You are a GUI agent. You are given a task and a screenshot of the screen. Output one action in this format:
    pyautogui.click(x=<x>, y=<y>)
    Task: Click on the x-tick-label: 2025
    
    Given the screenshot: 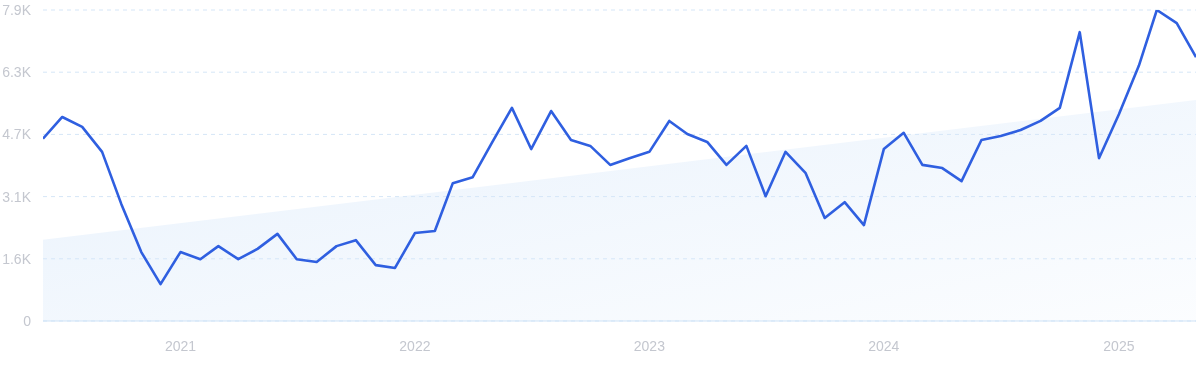 What is the action you would take?
    pyautogui.click(x=1119, y=345)
    